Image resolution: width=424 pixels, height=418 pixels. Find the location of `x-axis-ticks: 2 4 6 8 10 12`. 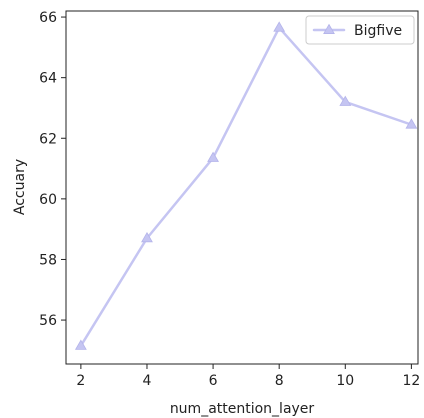

x-axis-ticks: 2 4 6 8 10 12 is located at coordinates (248, 376).